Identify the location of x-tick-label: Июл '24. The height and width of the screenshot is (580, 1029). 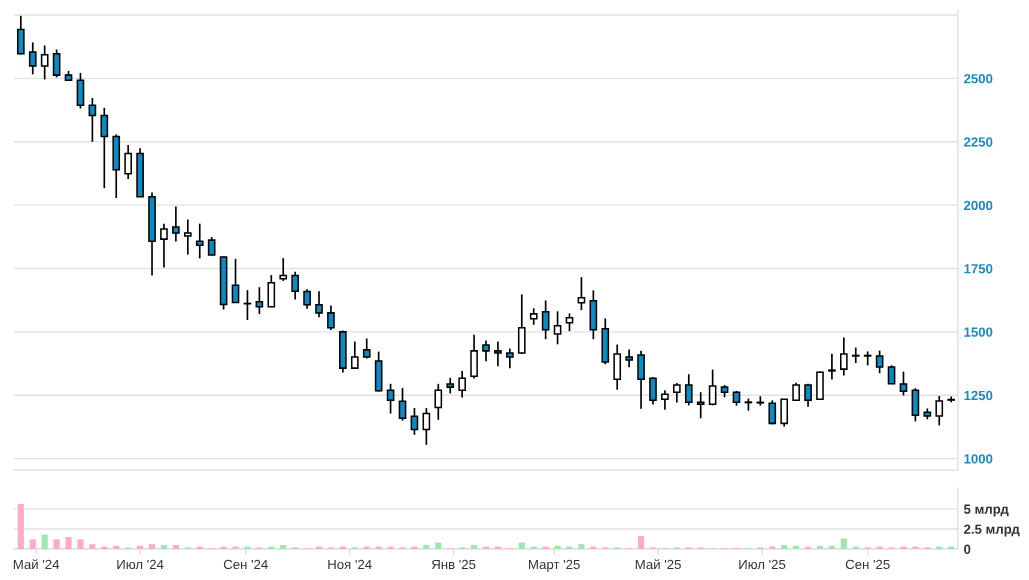
(140, 564).